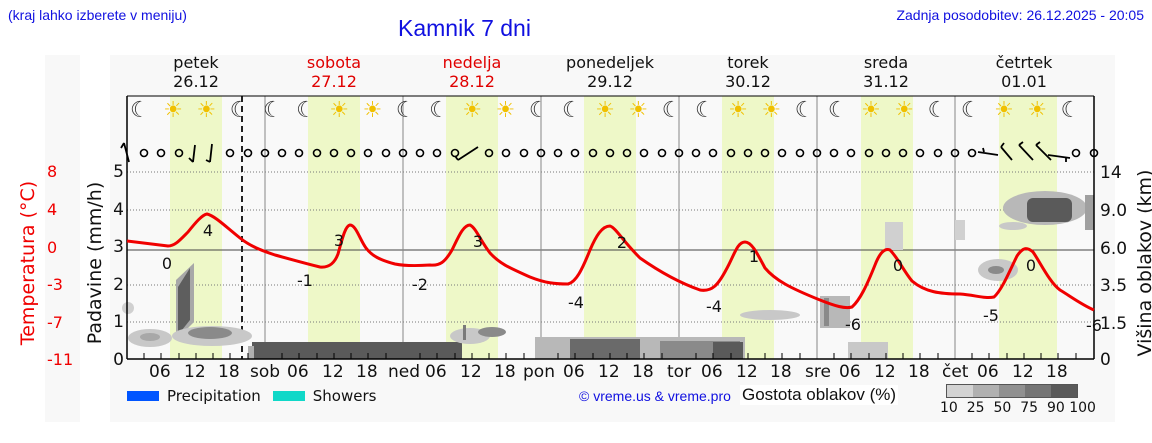 The image size is (1152, 443). What do you see at coordinates (52, 247) in the screenshot?
I see `temp-tick: 0` at bounding box center [52, 247].